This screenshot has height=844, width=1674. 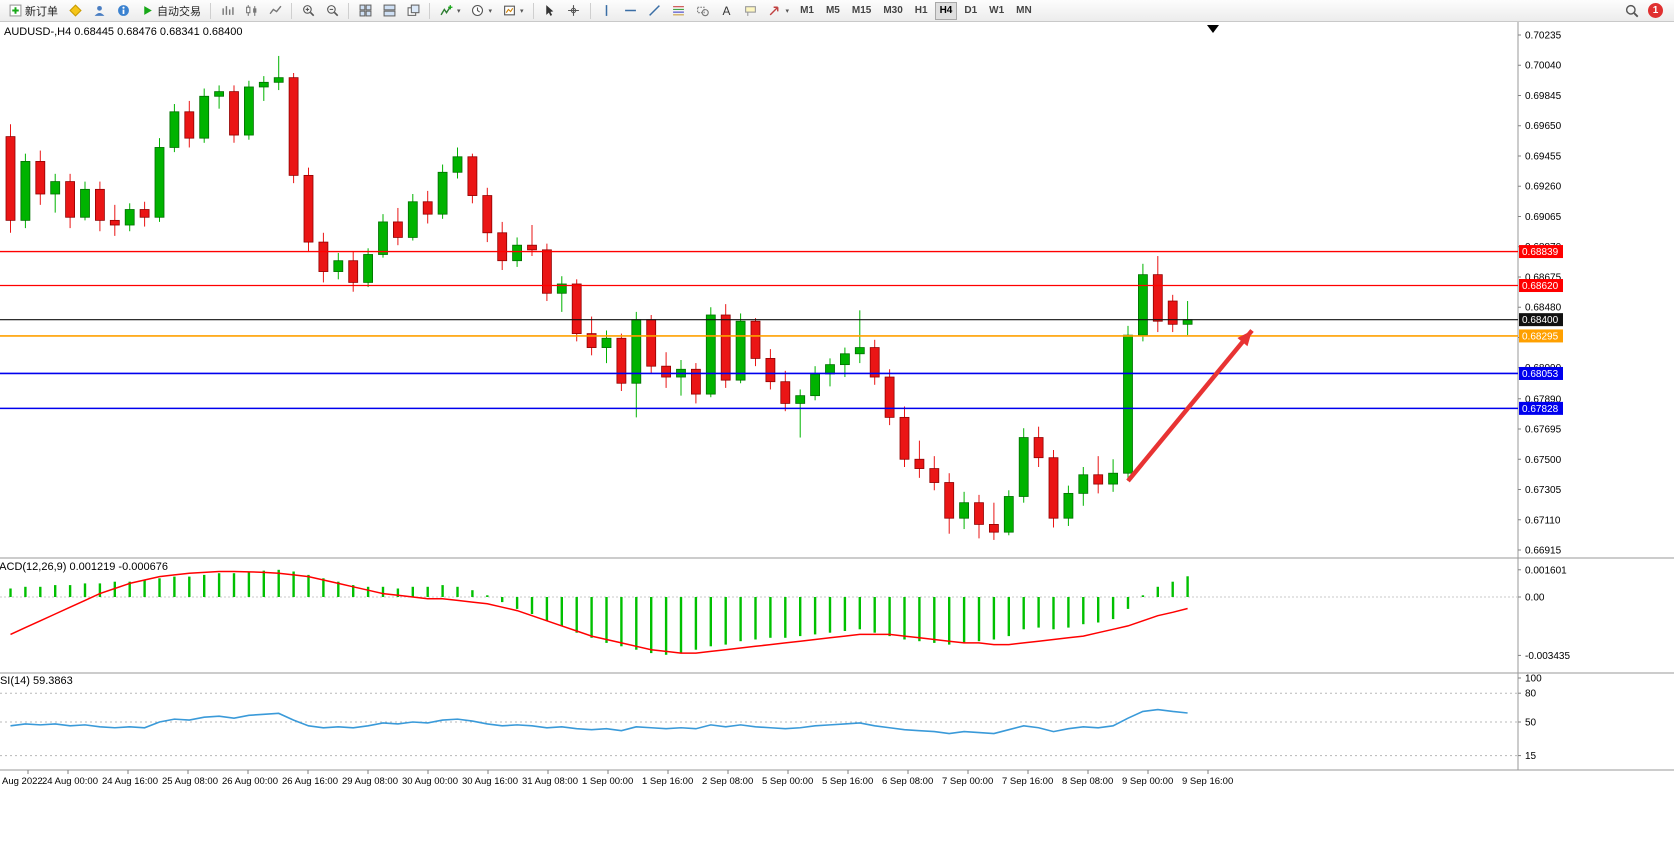 What do you see at coordinates (1543, 277) in the screenshot?
I see `svg-text: 0.68675` at bounding box center [1543, 277].